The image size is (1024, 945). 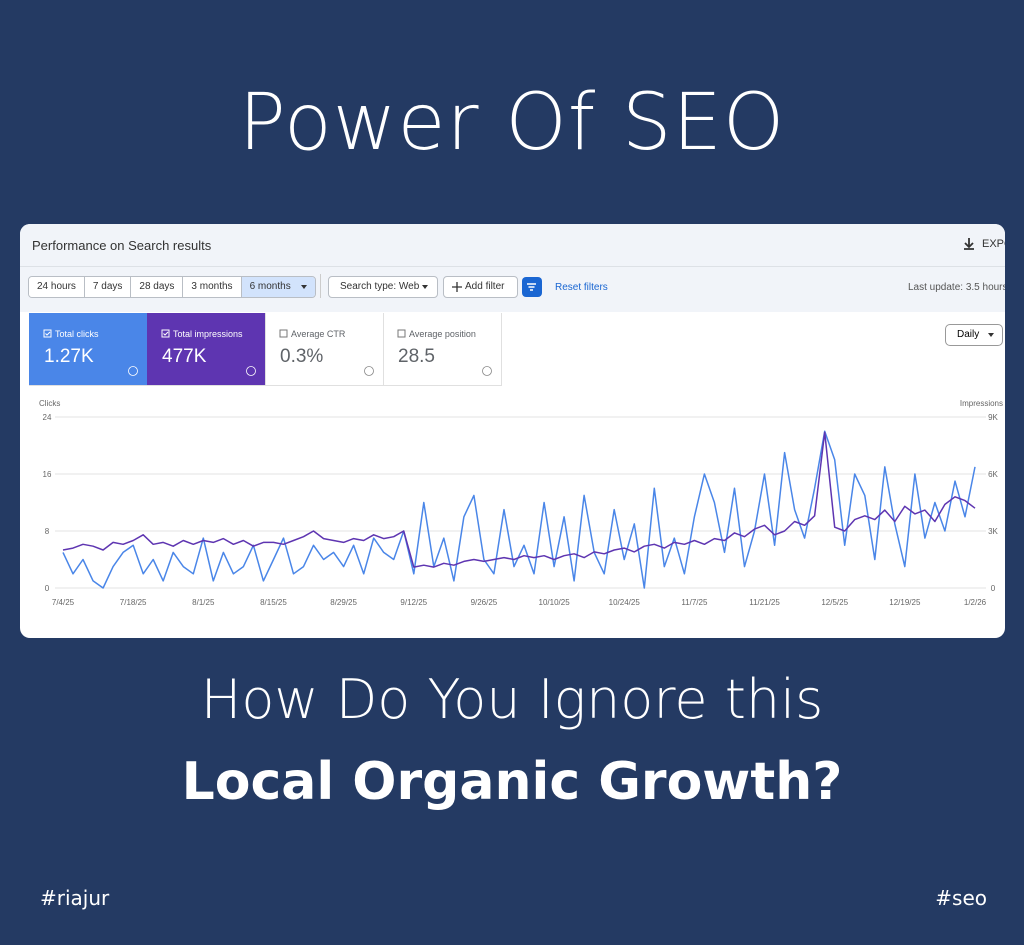 I want to click on metric-card: Total clicks 1.27K, so click(x=88, y=349).